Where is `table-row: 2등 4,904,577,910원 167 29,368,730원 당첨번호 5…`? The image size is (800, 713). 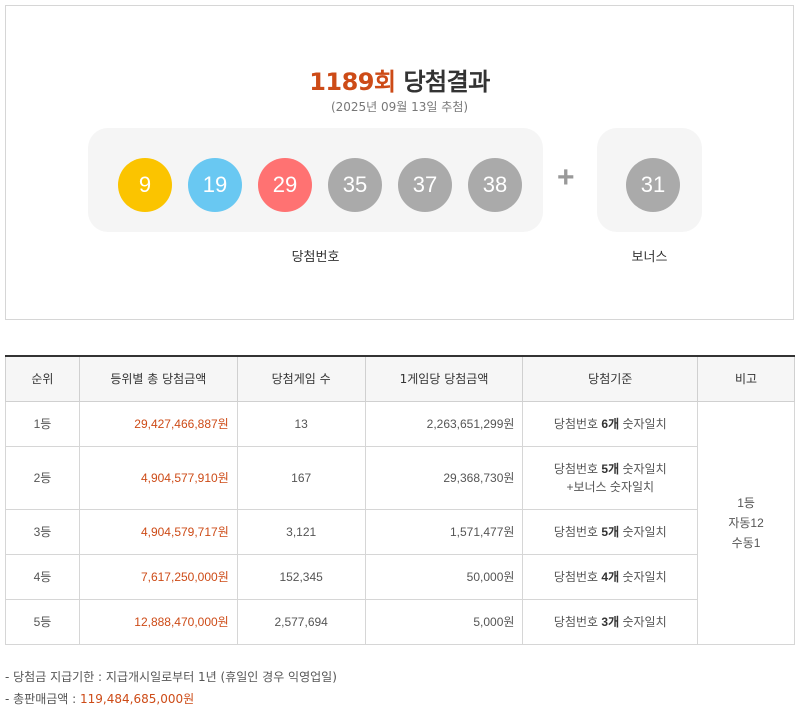 table-row: 2등 4,904,577,910원 167 29,368,730원 당첨번호 5… is located at coordinates (400, 477).